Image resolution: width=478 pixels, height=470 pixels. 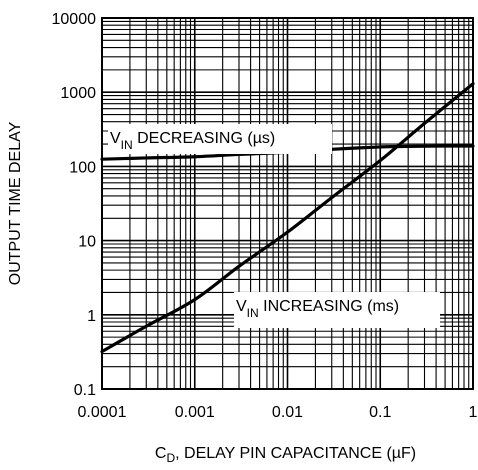 What do you see at coordinates (78, 93) in the screenshot?
I see `y-tick-label: 1000` at bounding box center [78, 93].